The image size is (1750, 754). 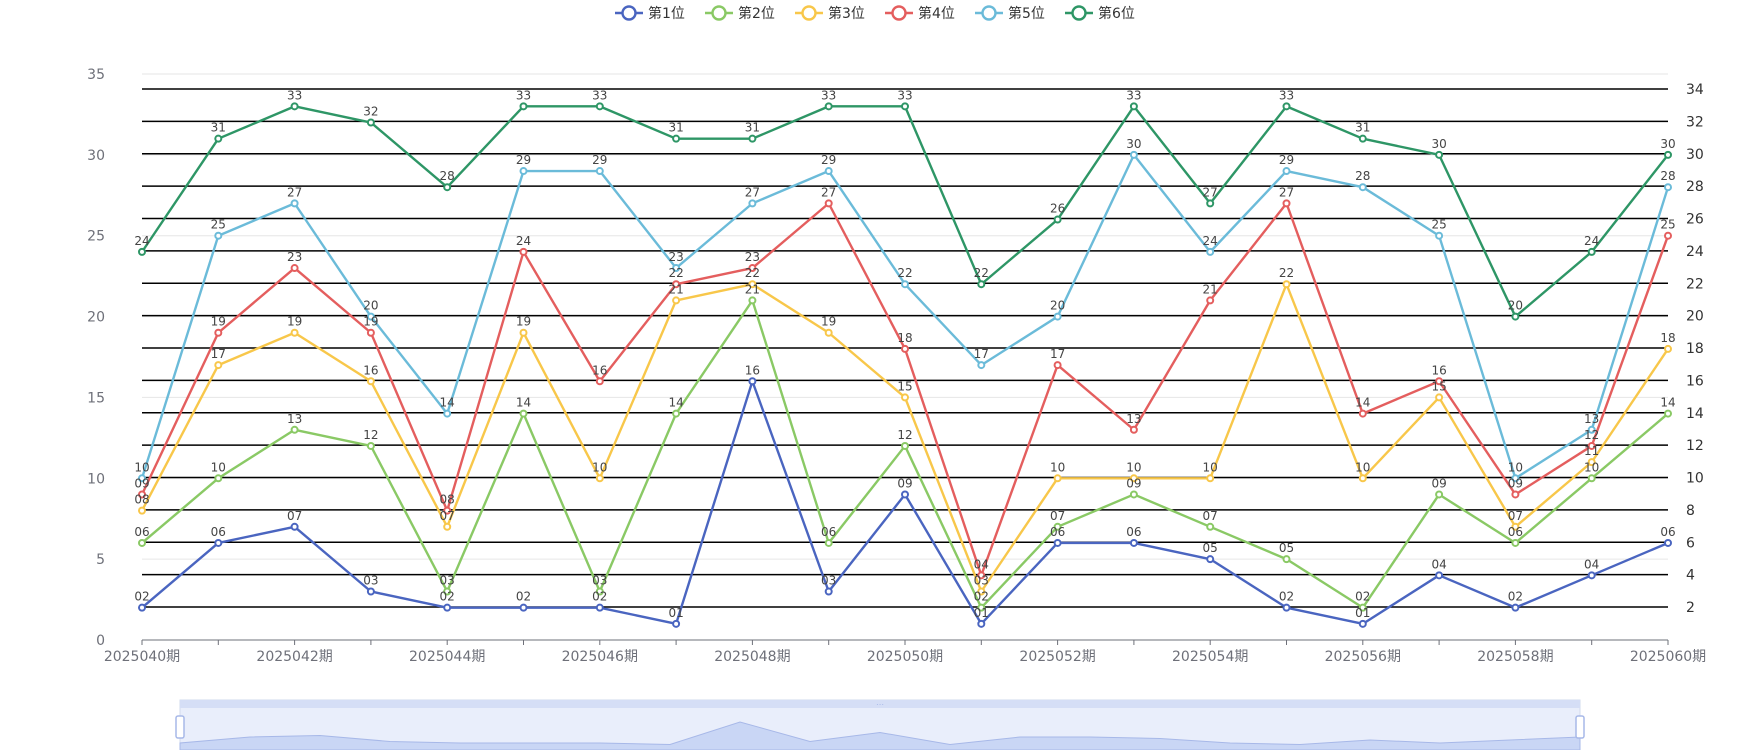 What do you see at coordinates (830, 13) in the screenshot?
I see `legend-item-3: 第3位` at bounding box center [830, 13].